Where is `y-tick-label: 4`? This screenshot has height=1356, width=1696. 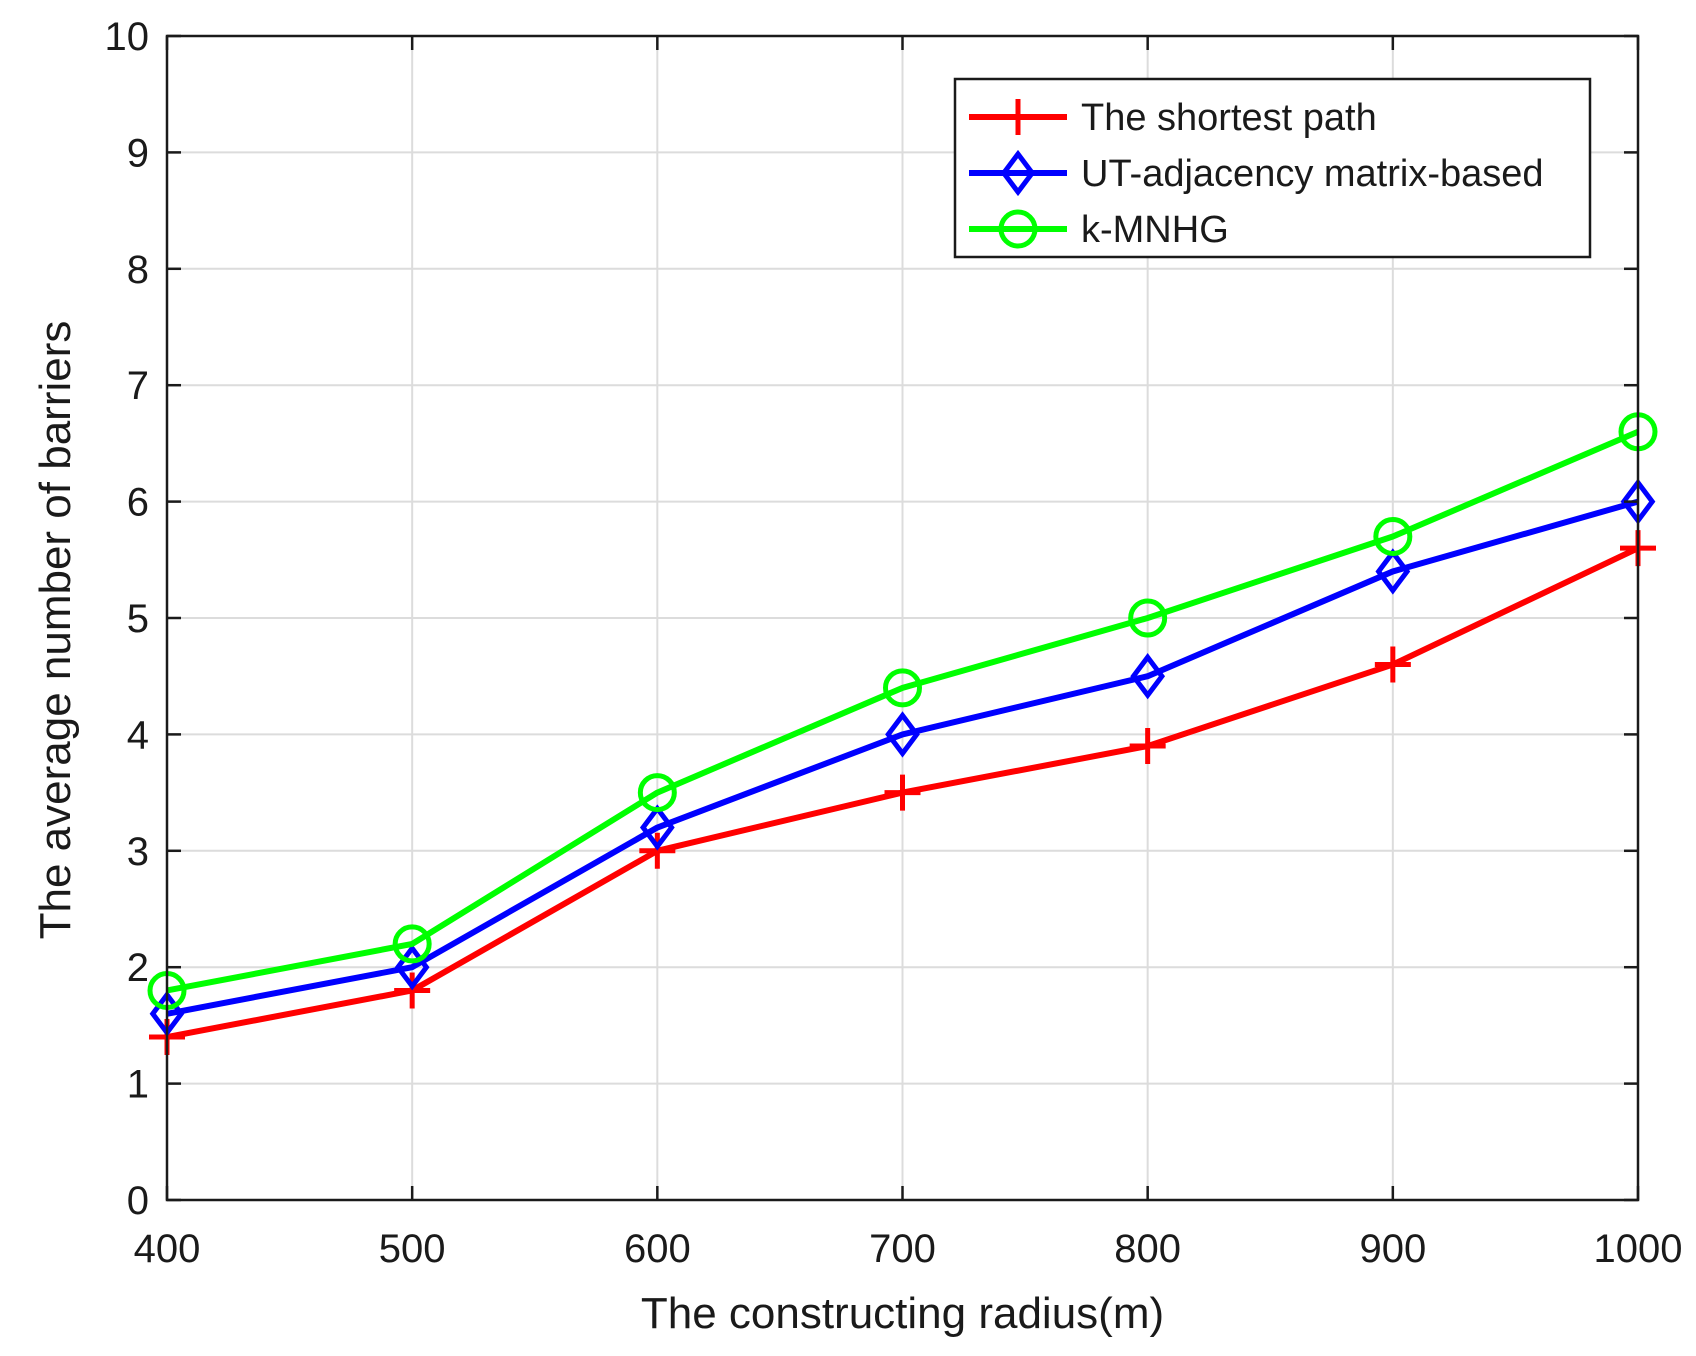 y-tick-label: 4 is located at coordinates (138, 735).